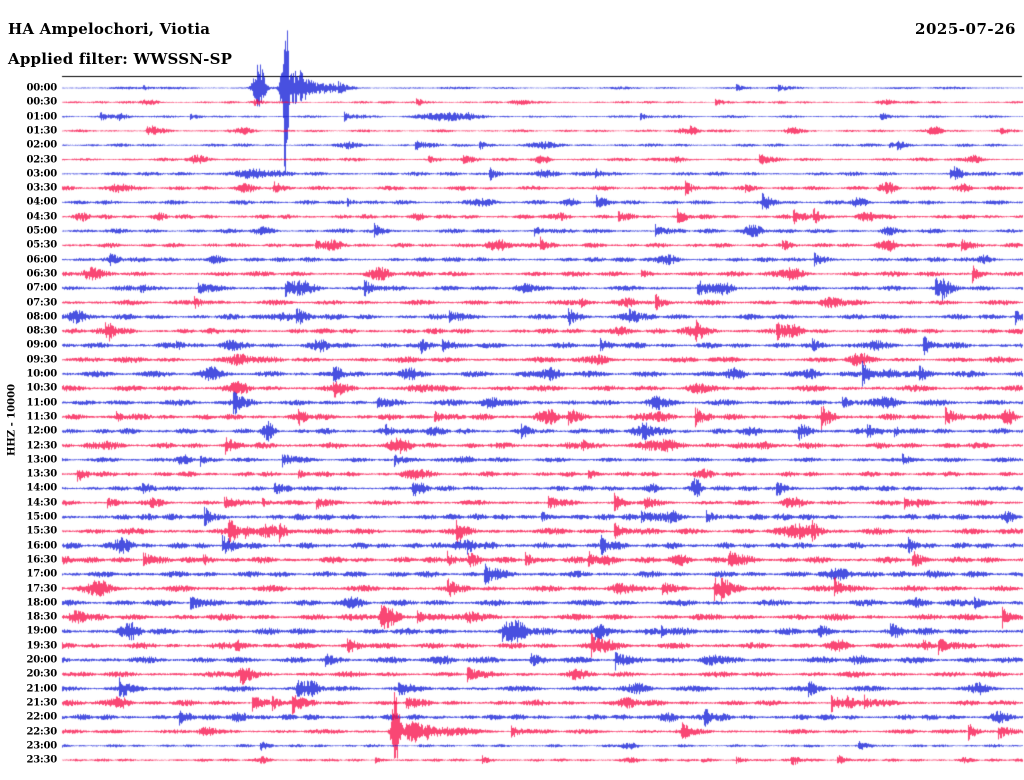  I want to click on time-label: 05:30, so click(41, 245).